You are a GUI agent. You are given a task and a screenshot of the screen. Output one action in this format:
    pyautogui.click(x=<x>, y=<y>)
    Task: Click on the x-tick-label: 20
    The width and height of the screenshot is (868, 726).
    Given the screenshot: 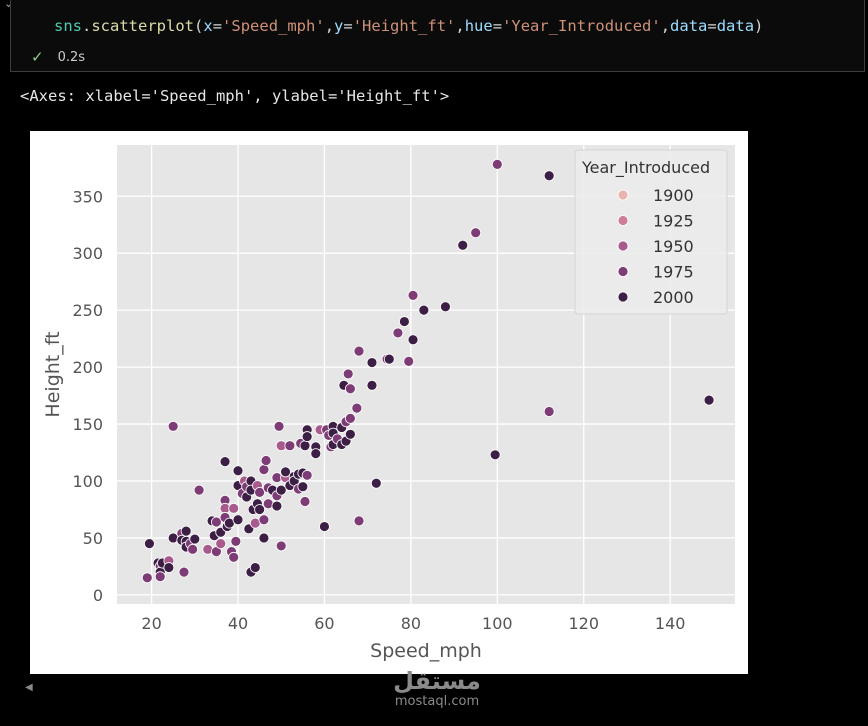 What is the action you would take?
    pyautogui.click(x=151, y=623)
    